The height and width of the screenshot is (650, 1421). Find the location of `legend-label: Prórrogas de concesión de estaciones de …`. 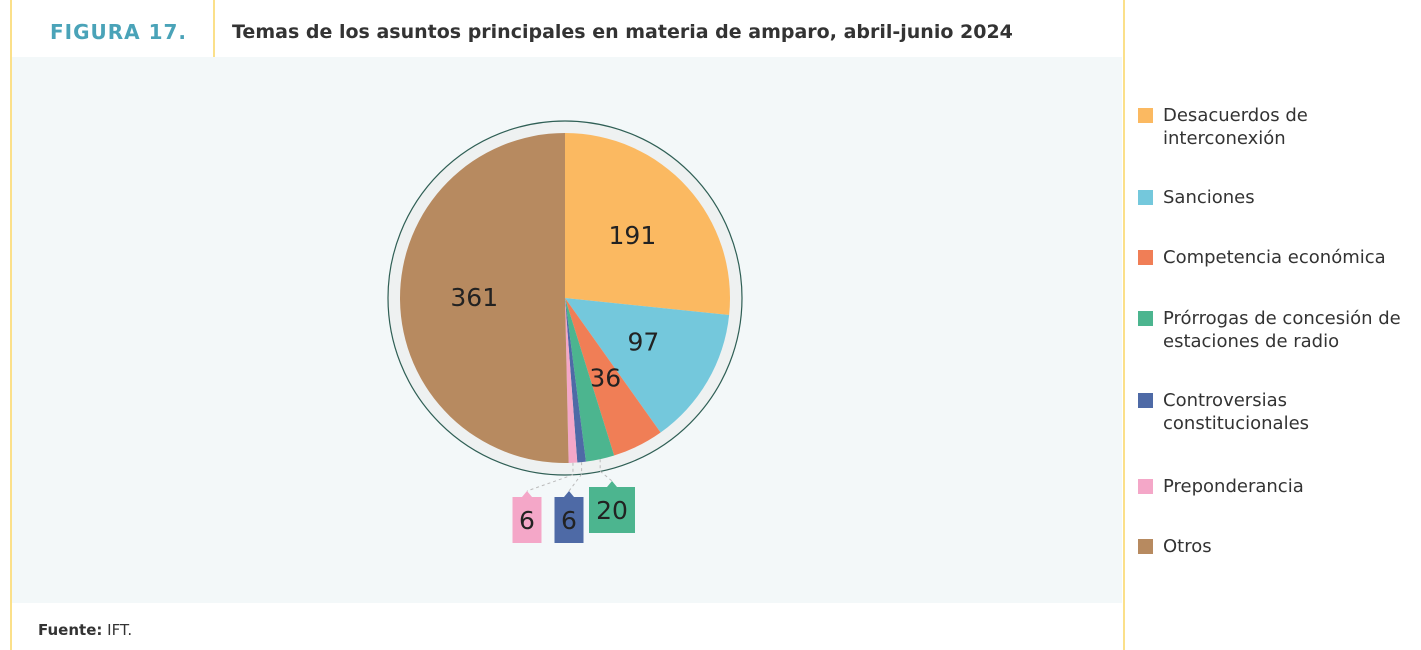

legend-label: Prórrogas de concesión de estaciones de … is located at coordinates (1282, 330).